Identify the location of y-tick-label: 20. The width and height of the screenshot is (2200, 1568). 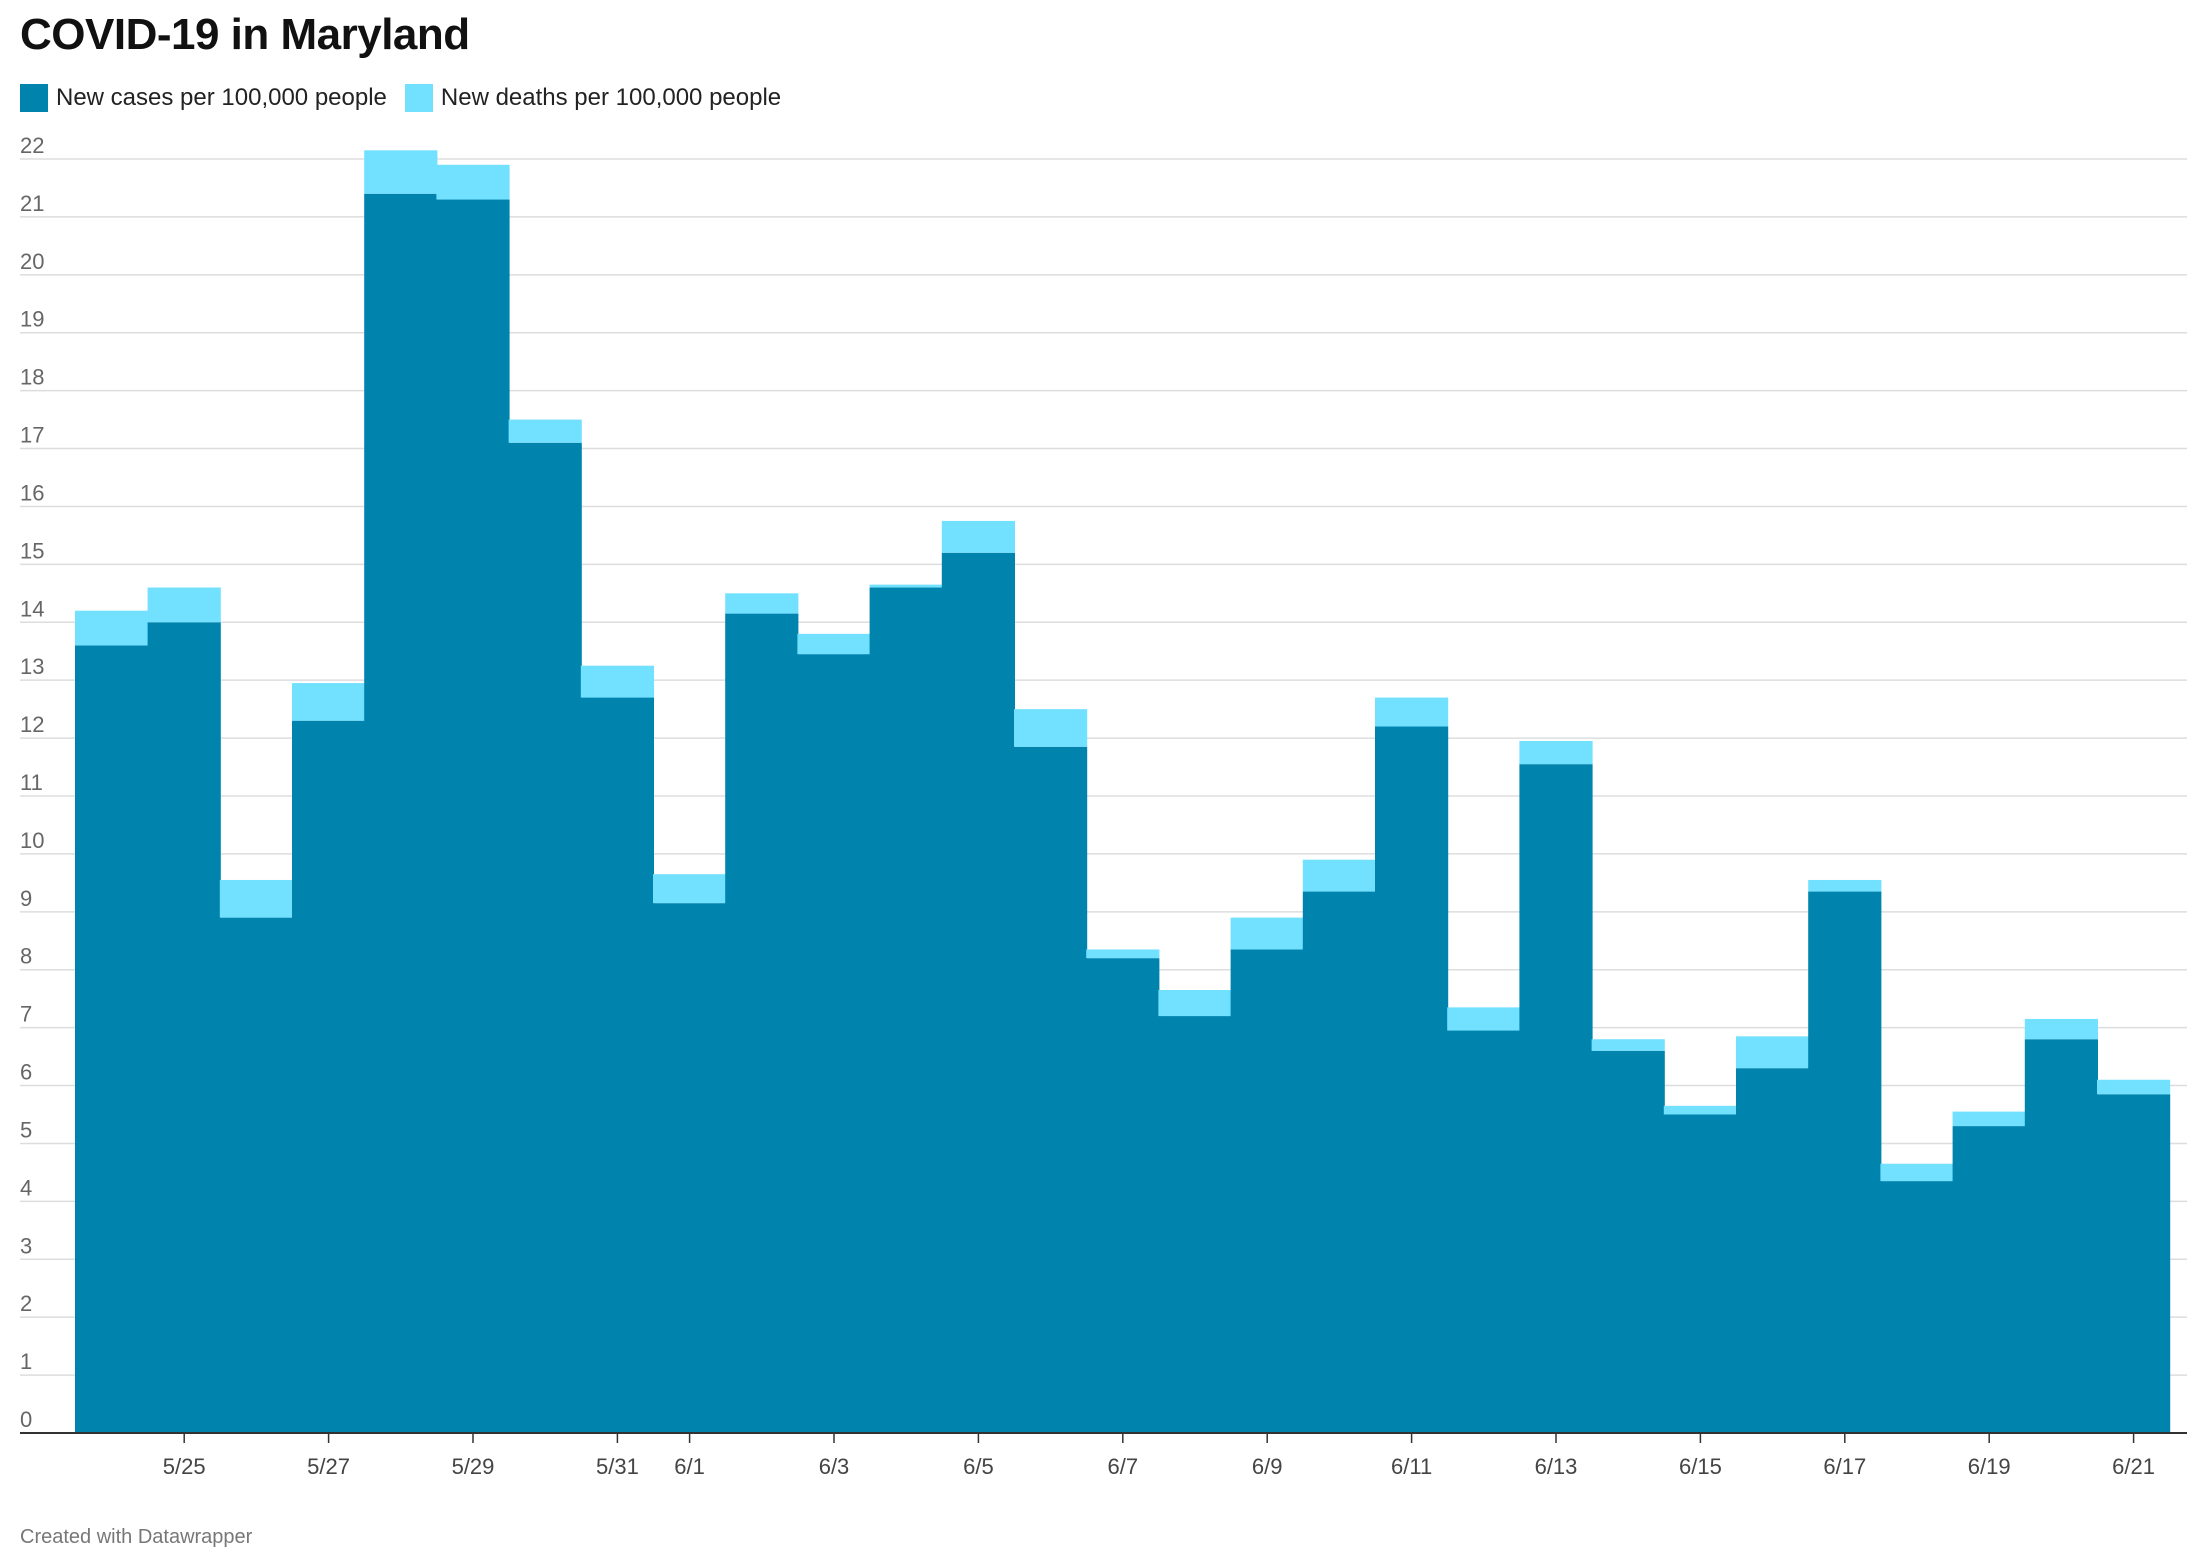
(32, 261).